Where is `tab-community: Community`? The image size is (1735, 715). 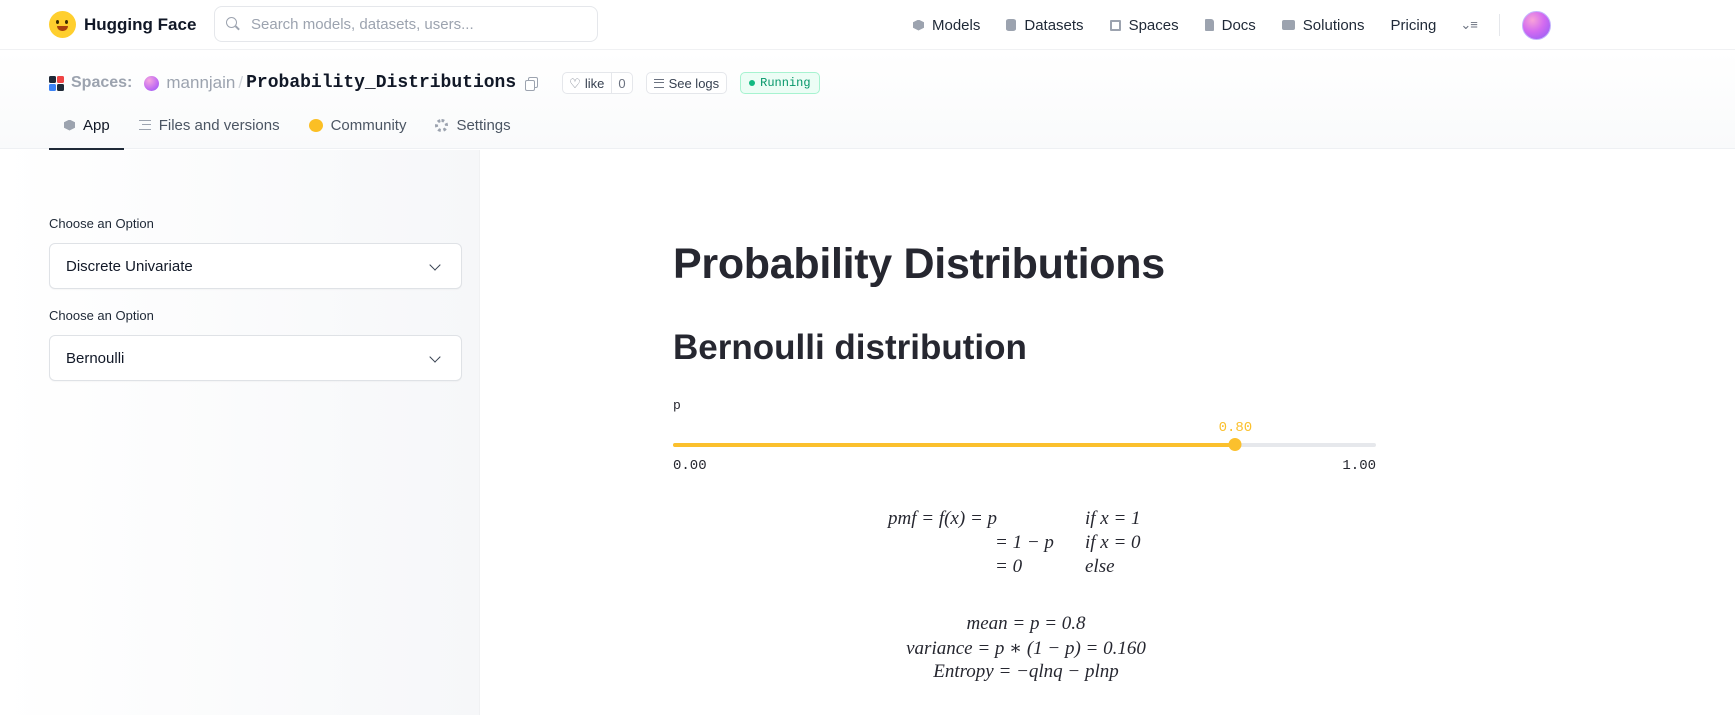 tab-community: Community is located at coordinates (357, 125).